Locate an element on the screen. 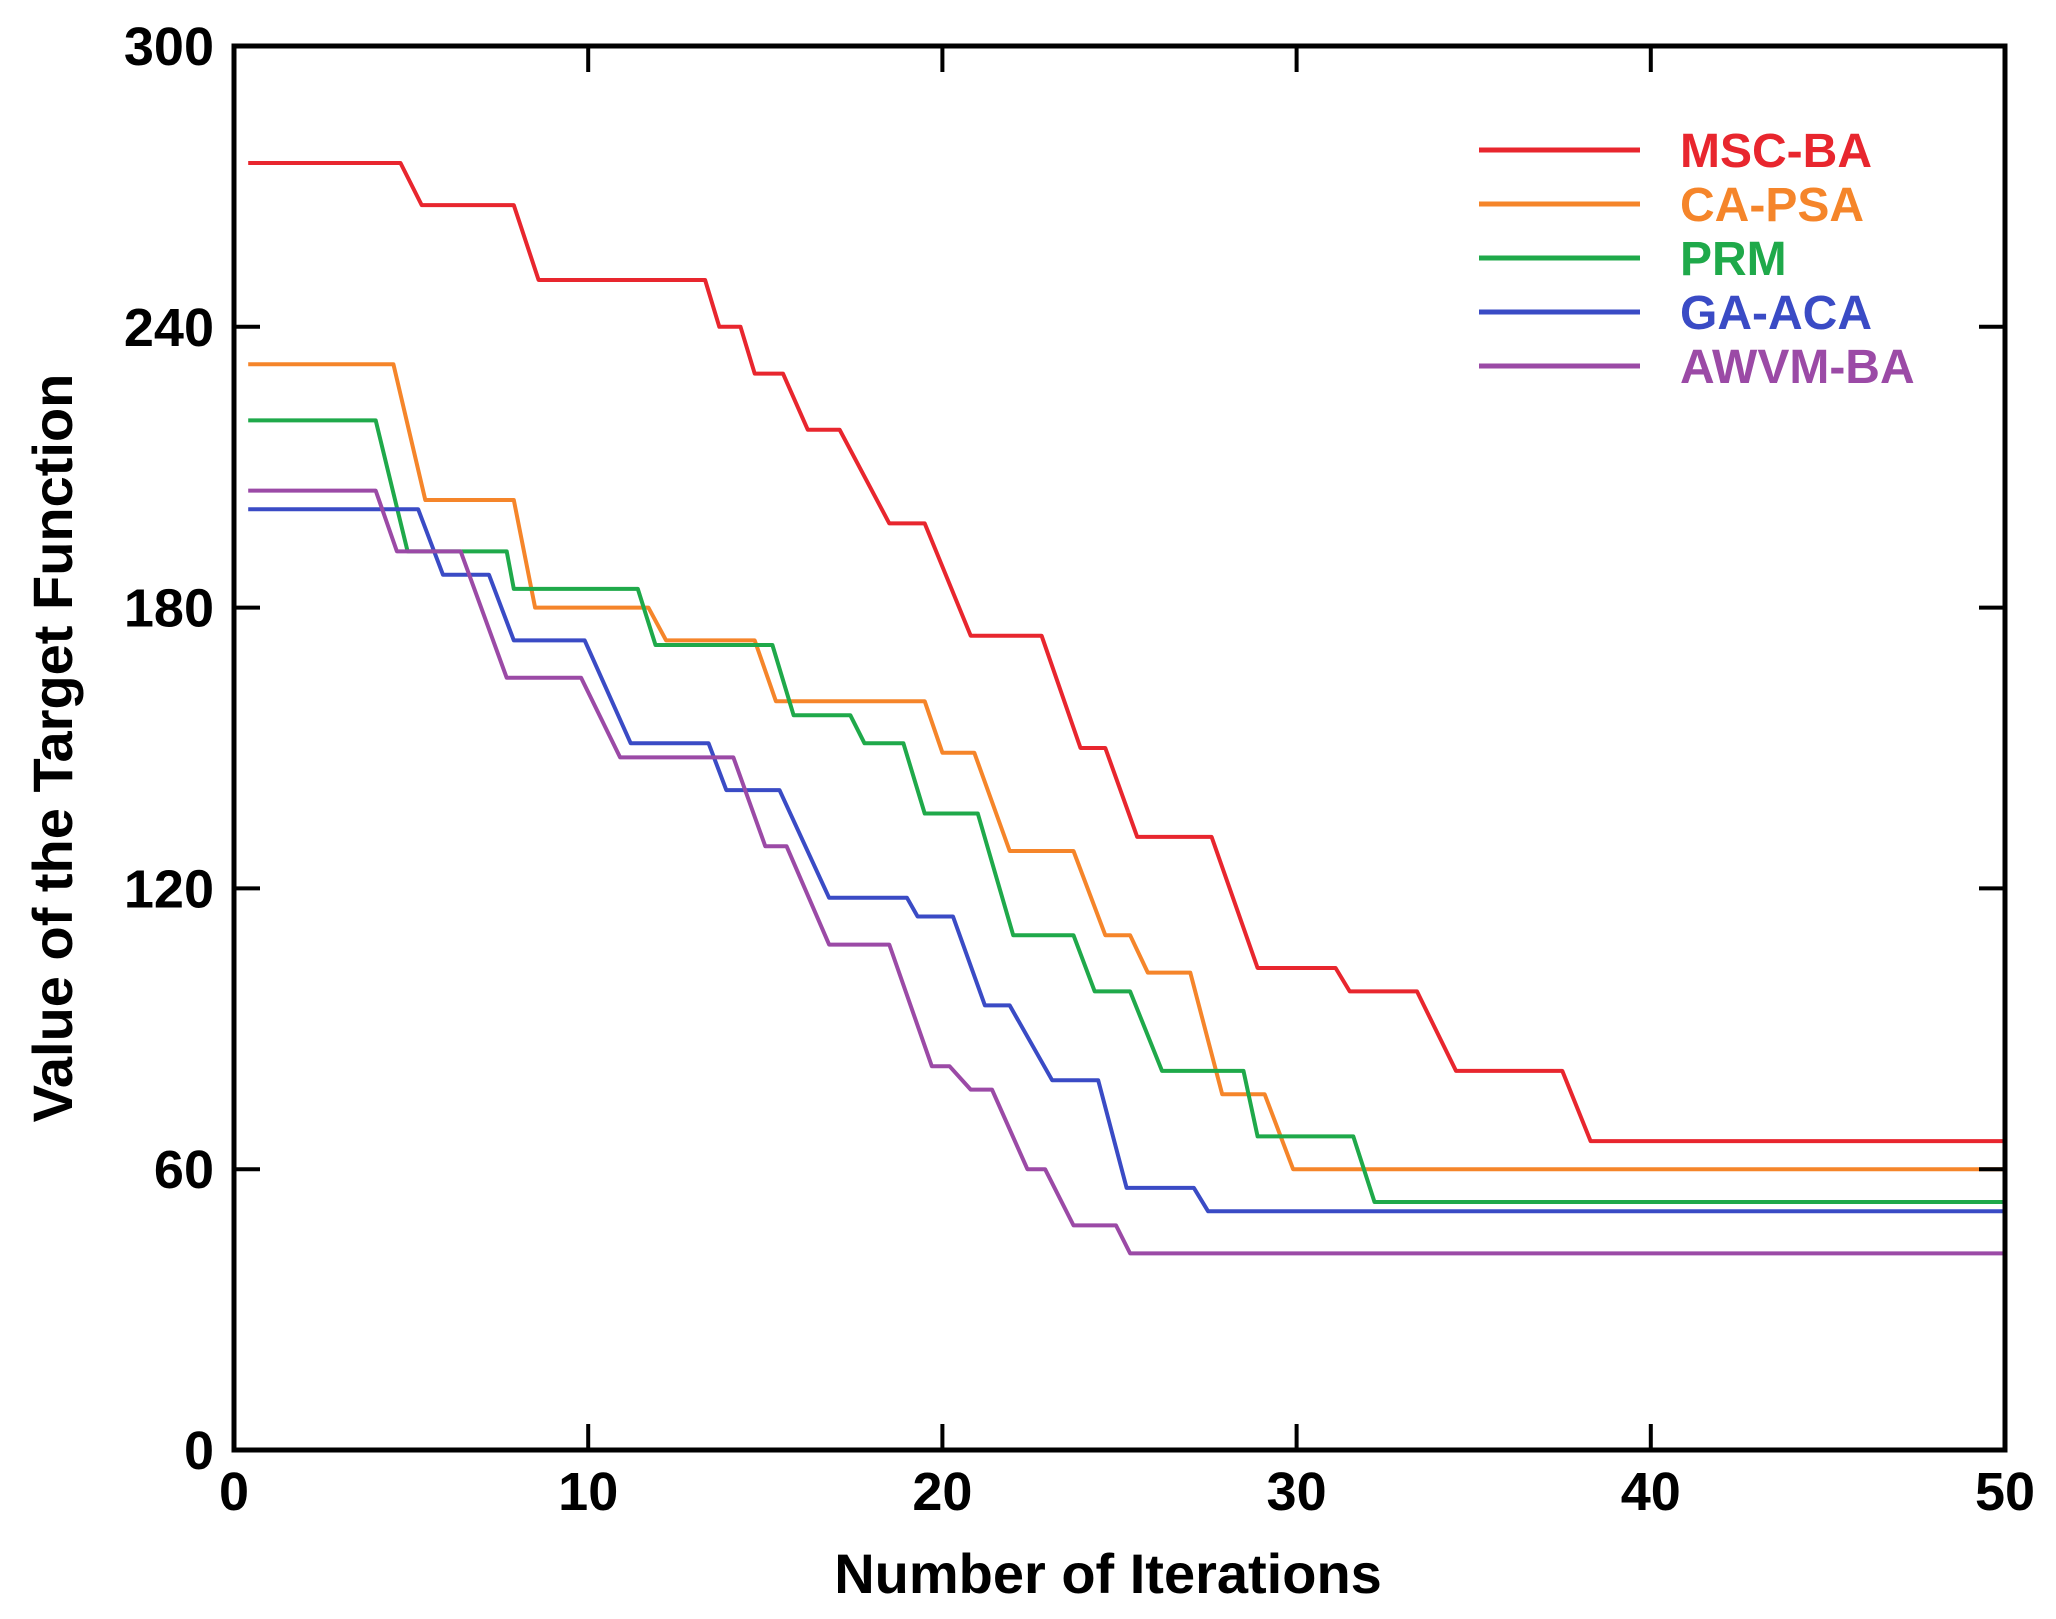 This screenshot has height=1619, width=2056. y-tick-label: 300 is located at coordinates (169, 47).